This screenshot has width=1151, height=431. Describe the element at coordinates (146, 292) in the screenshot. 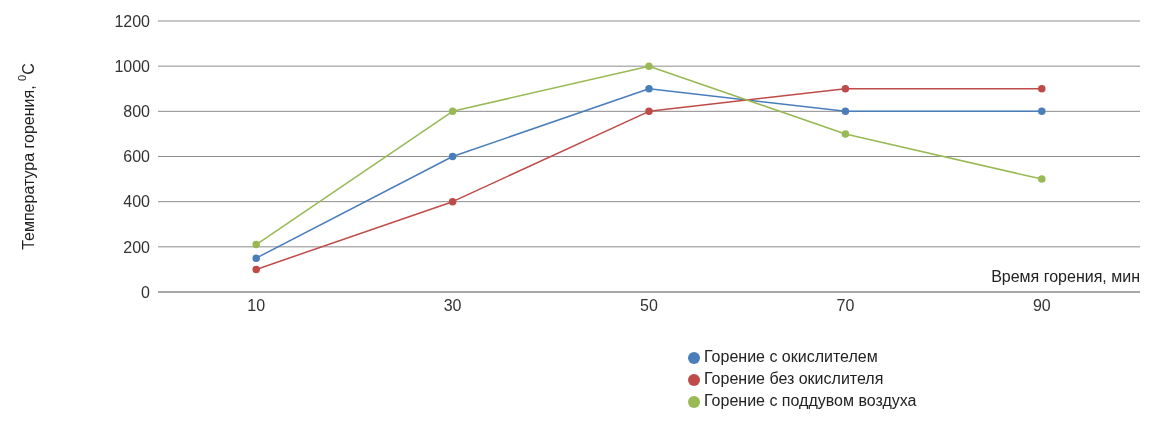

I see `y-tick-label: 0` at that location.